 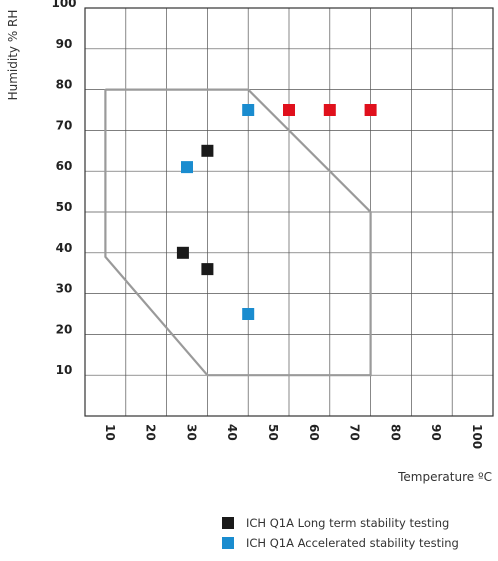 I want to click on x-axis-title: Temperature ºC, so click(x=444, y=477).